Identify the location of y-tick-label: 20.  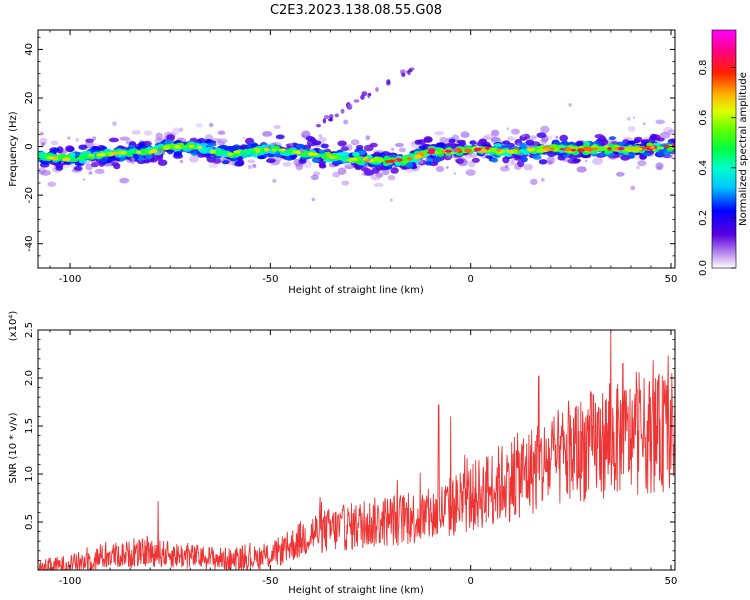
(29, 98).